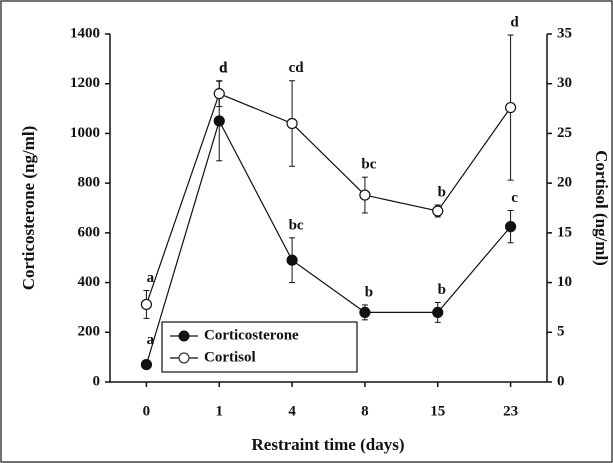 This screenshot has width=613, height=463. Describe the element at coordinates (85, 83) in the screenshot. I see `y-tick-label: 1200` at that location.